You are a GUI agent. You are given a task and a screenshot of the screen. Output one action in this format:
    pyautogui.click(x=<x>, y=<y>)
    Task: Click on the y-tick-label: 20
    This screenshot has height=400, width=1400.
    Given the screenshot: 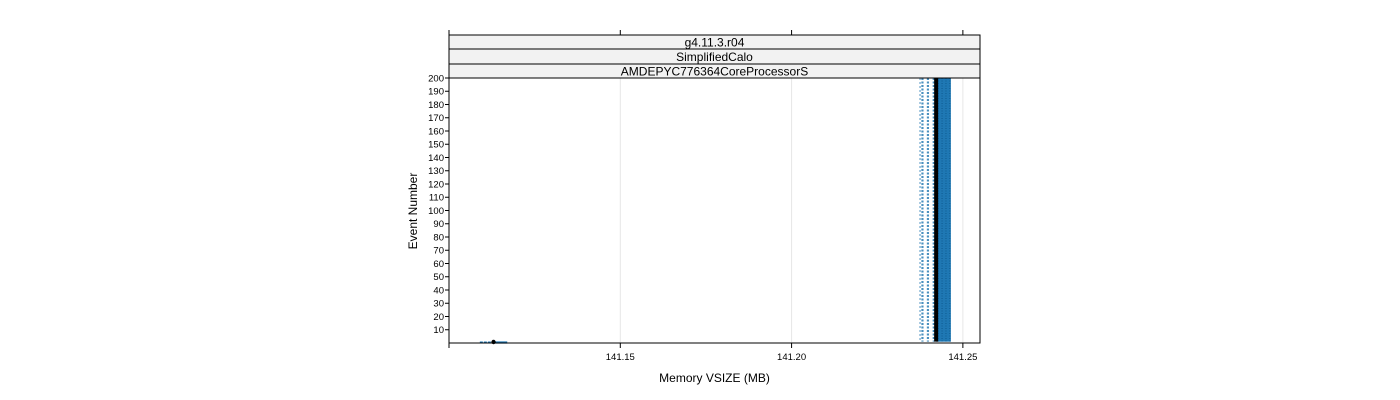 What is the action you would take?
    pyautogui.click(x=438, y=317)
    